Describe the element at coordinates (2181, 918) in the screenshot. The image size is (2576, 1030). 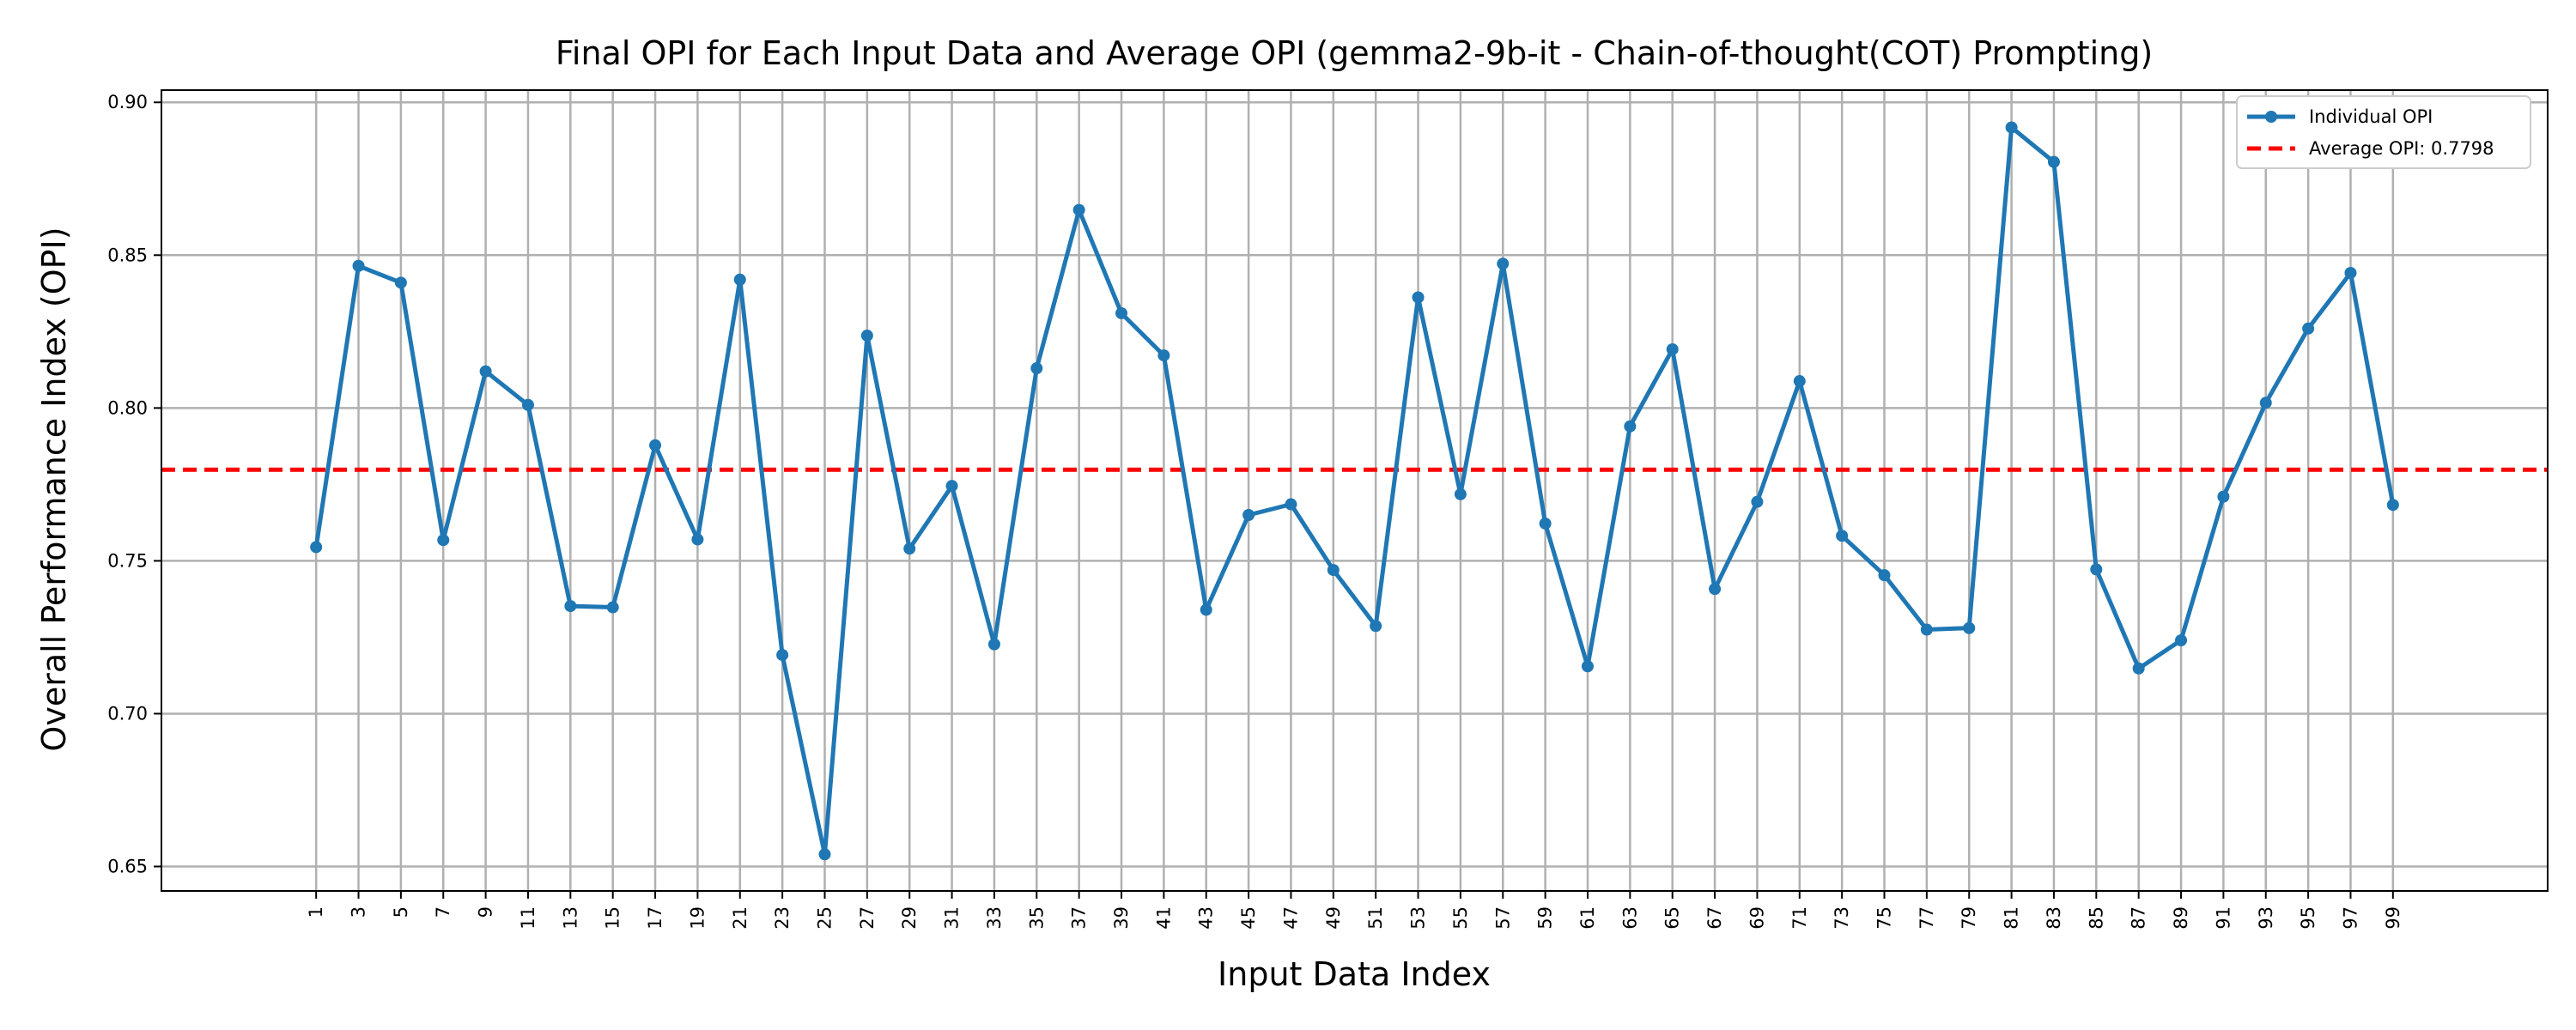
I see `x-tick-label-89: 89` at that location.